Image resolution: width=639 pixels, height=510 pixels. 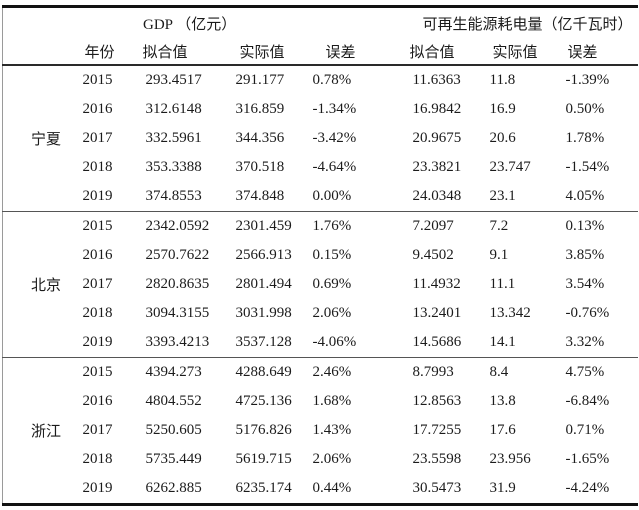 I want to click on re-error-cell: 4.05%, so click(x=585, y=196).